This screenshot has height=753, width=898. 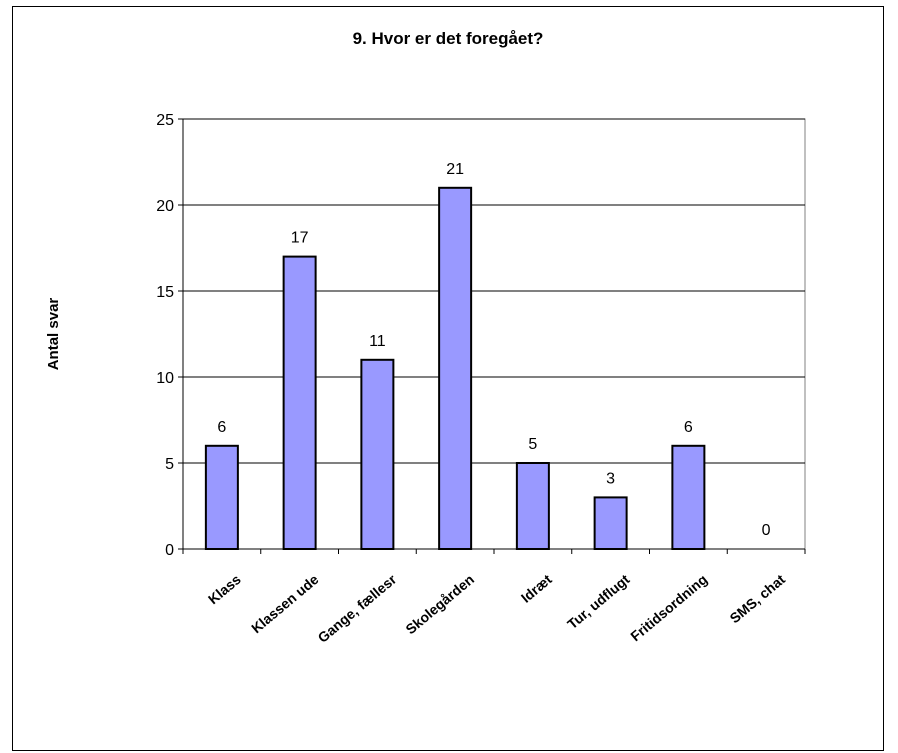 I want to click on category-label: Gange, fællesr, so click(x=357, y=608).